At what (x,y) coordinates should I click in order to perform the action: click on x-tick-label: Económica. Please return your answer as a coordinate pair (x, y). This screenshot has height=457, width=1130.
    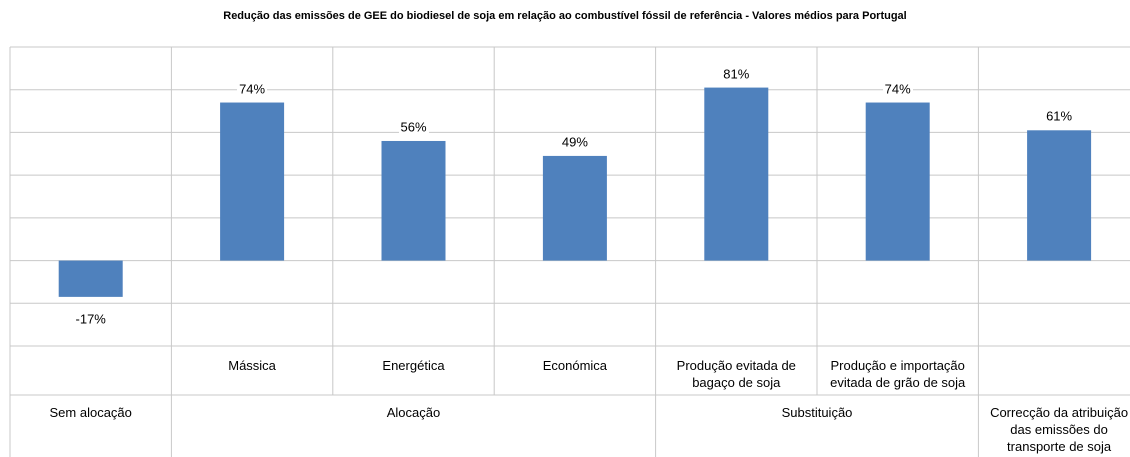
    Looking at the image, I should click on (575, 365).